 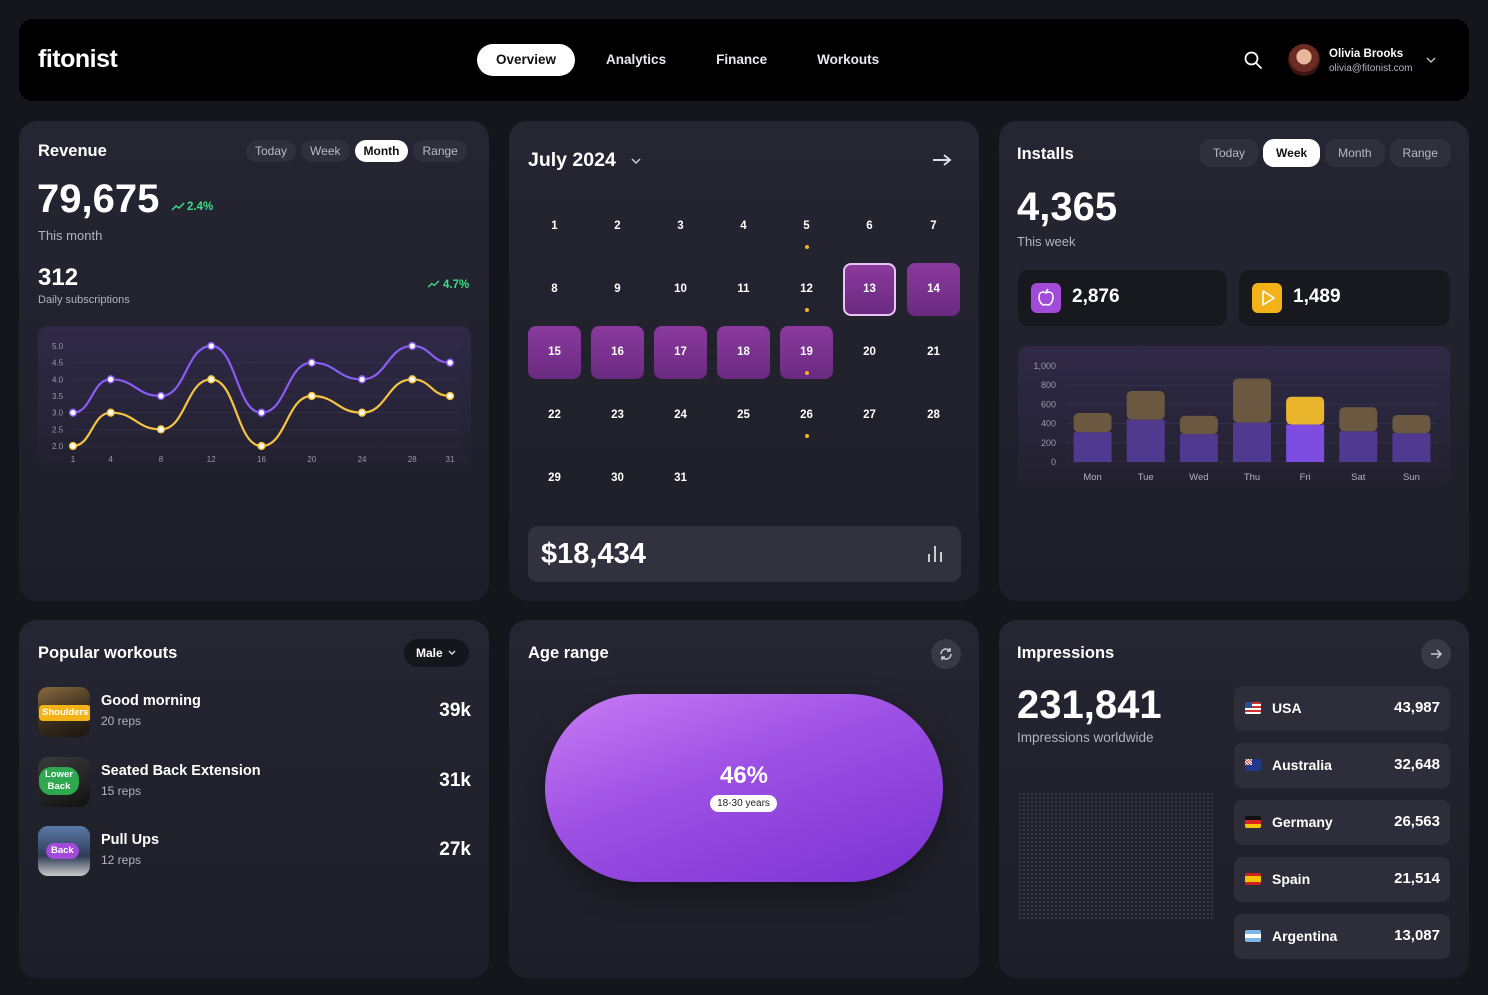 I want to click on gender-filter-dropdown: Male, so click(x=436, y=653).